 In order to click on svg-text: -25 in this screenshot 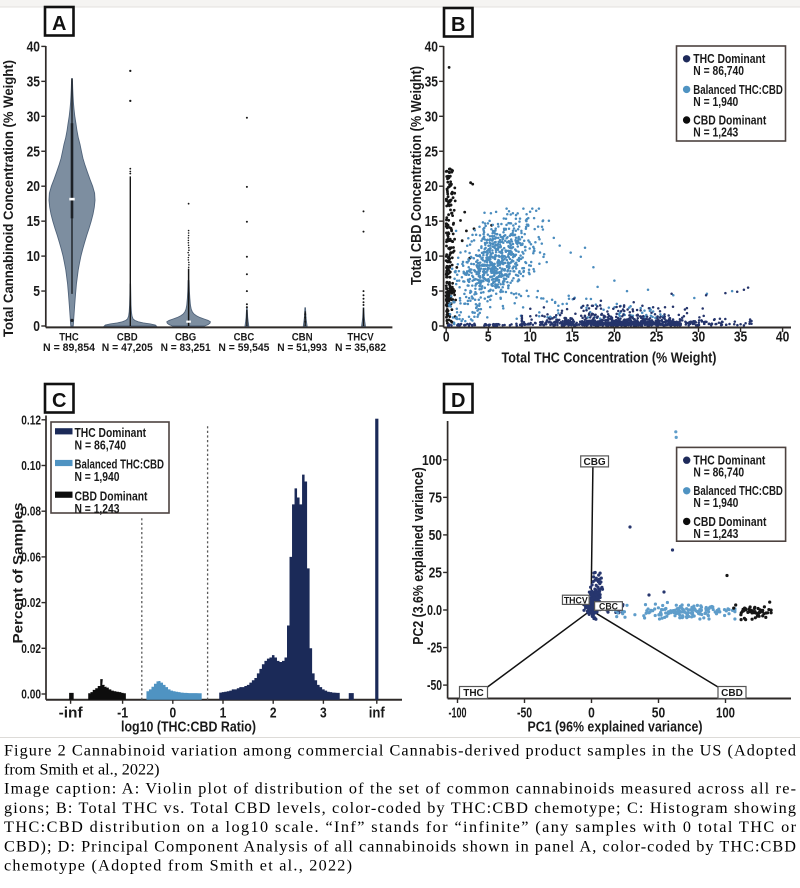, I will do `click(434, 649)`.